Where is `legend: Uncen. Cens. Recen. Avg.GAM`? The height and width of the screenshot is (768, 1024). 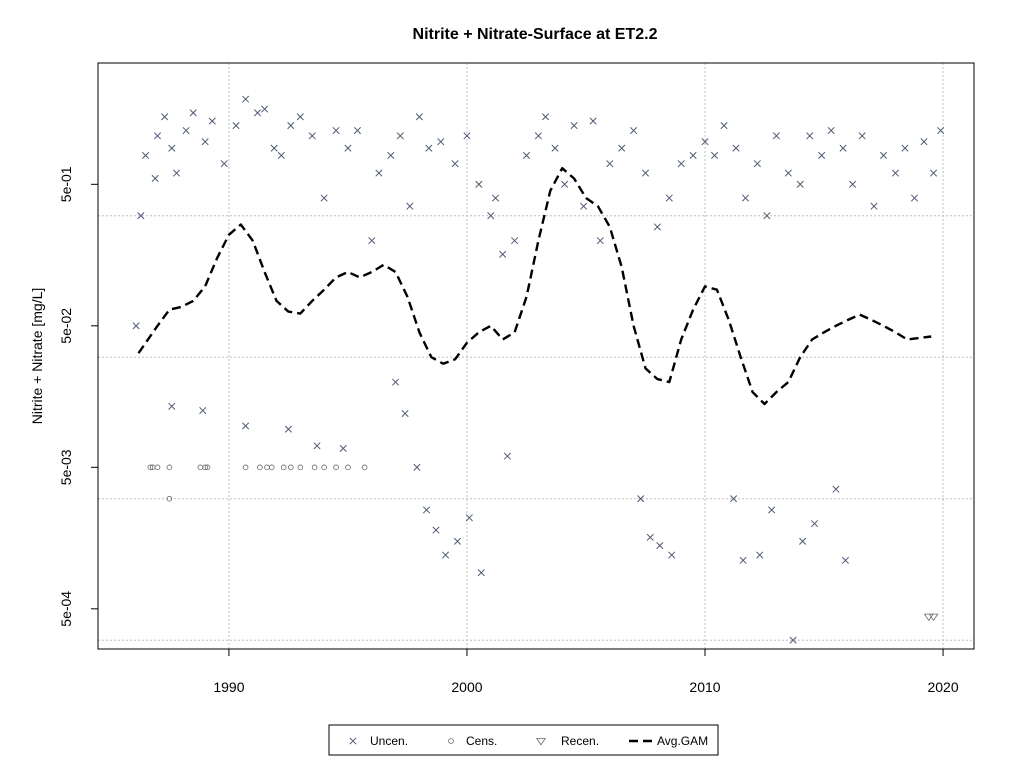 legend: Uncen. Cens. Recen. Avg.GAM is located at coordinates (523, 740).